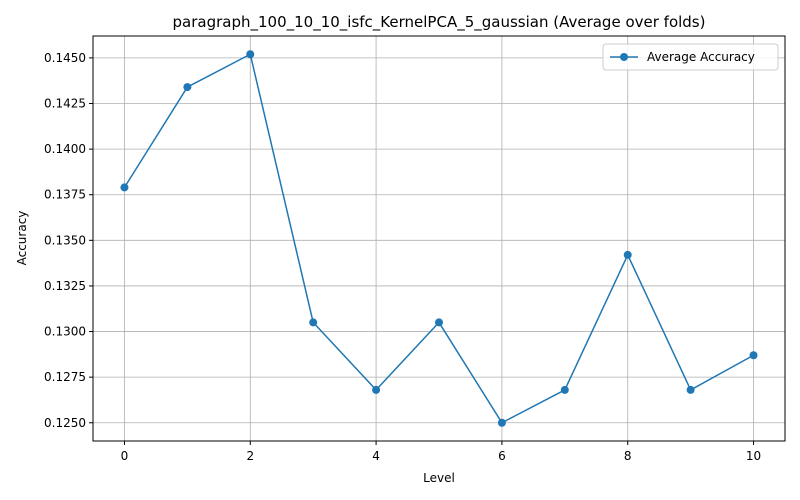 The width and height of the screenshot is (800, 500). I want to click on legend-box, so click(690, 57).